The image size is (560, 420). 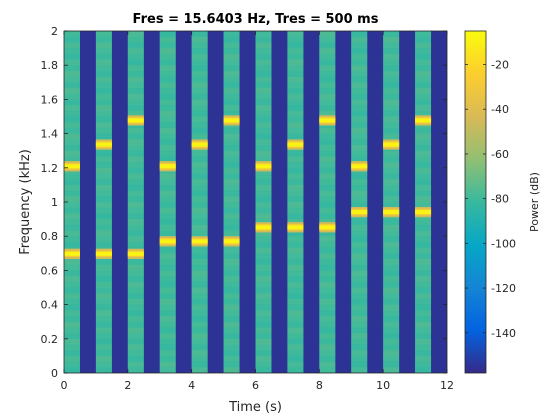 I want to click on tone-band, so click(x=72, y=253).